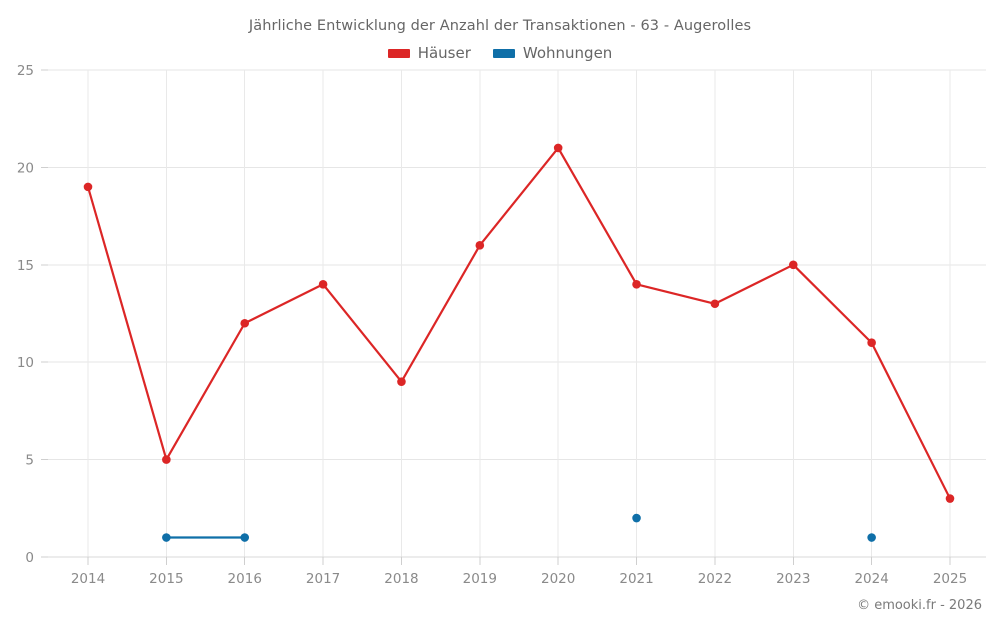 This screenshot has height=625, width=1000. What do you see at coordinates (166, 537) in the screenshot?
I see `data-point-wohnungen-2015` at bounding box center [166, 537].